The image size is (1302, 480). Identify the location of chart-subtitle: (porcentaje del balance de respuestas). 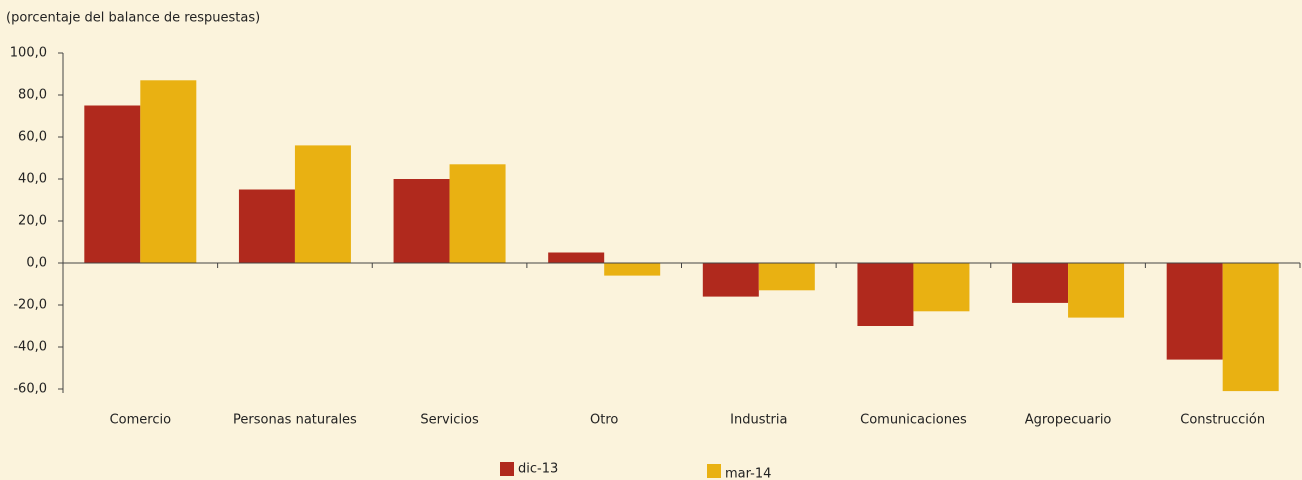
(133, 18).